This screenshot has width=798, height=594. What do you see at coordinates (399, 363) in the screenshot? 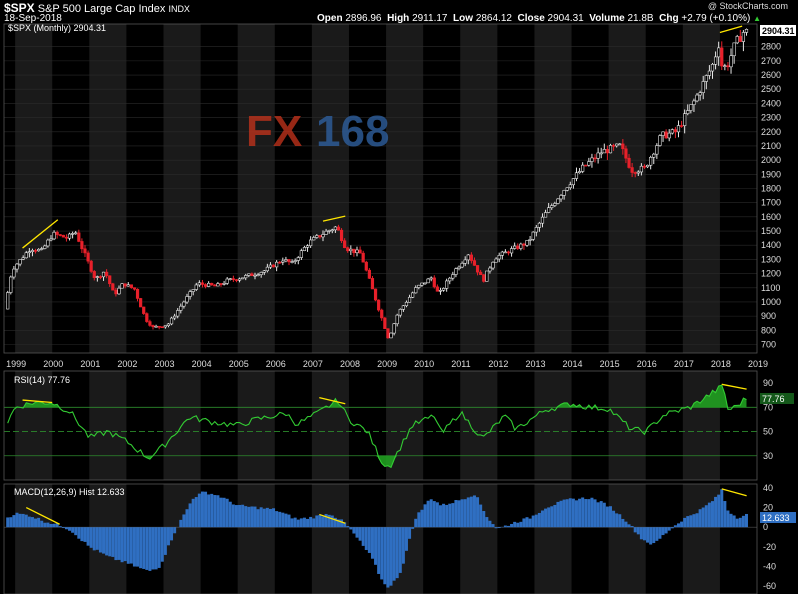
I see `x-axis-strip` at bounding box center [399, 363].